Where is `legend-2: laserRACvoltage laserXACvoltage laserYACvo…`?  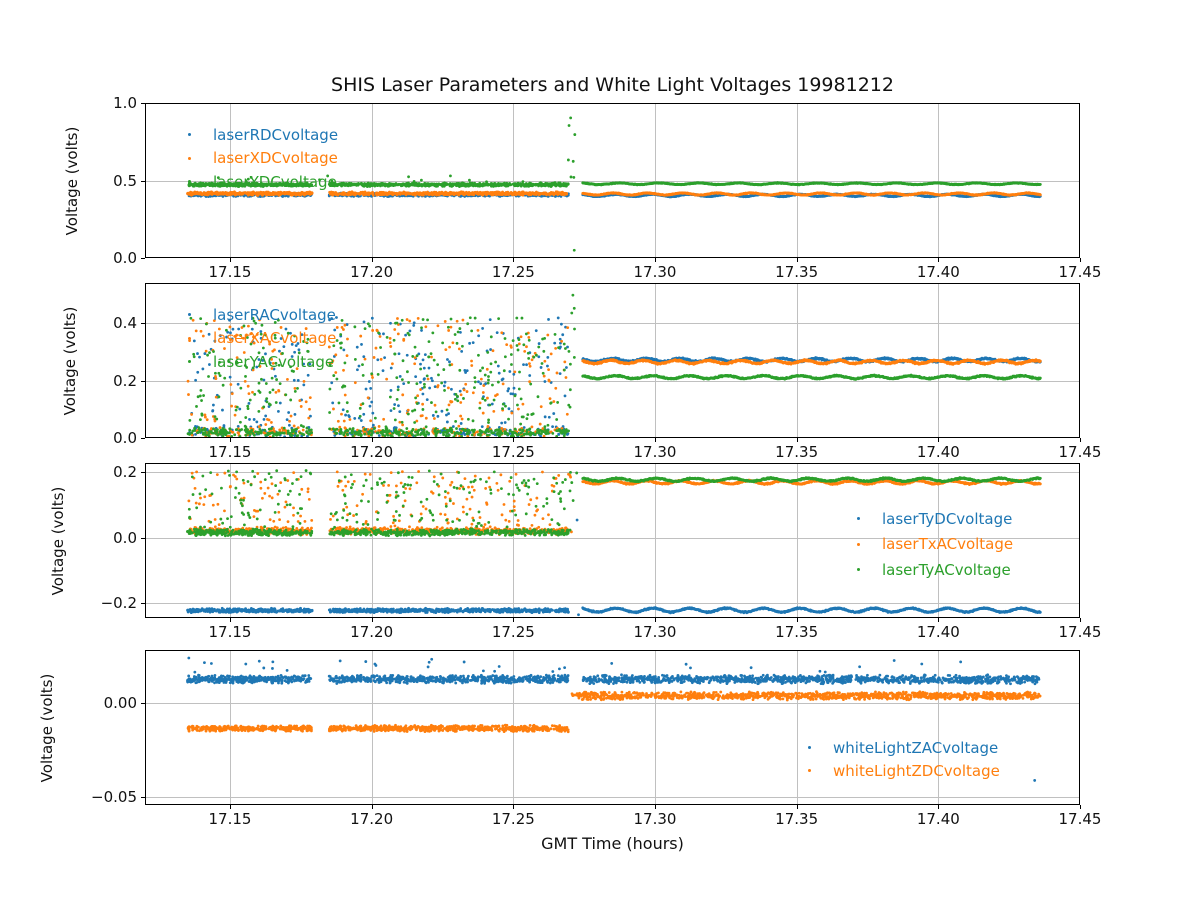 legend-2: laserRACvoltage laserXACvoltage laserYACvo… is located at coordinates (262, 338).